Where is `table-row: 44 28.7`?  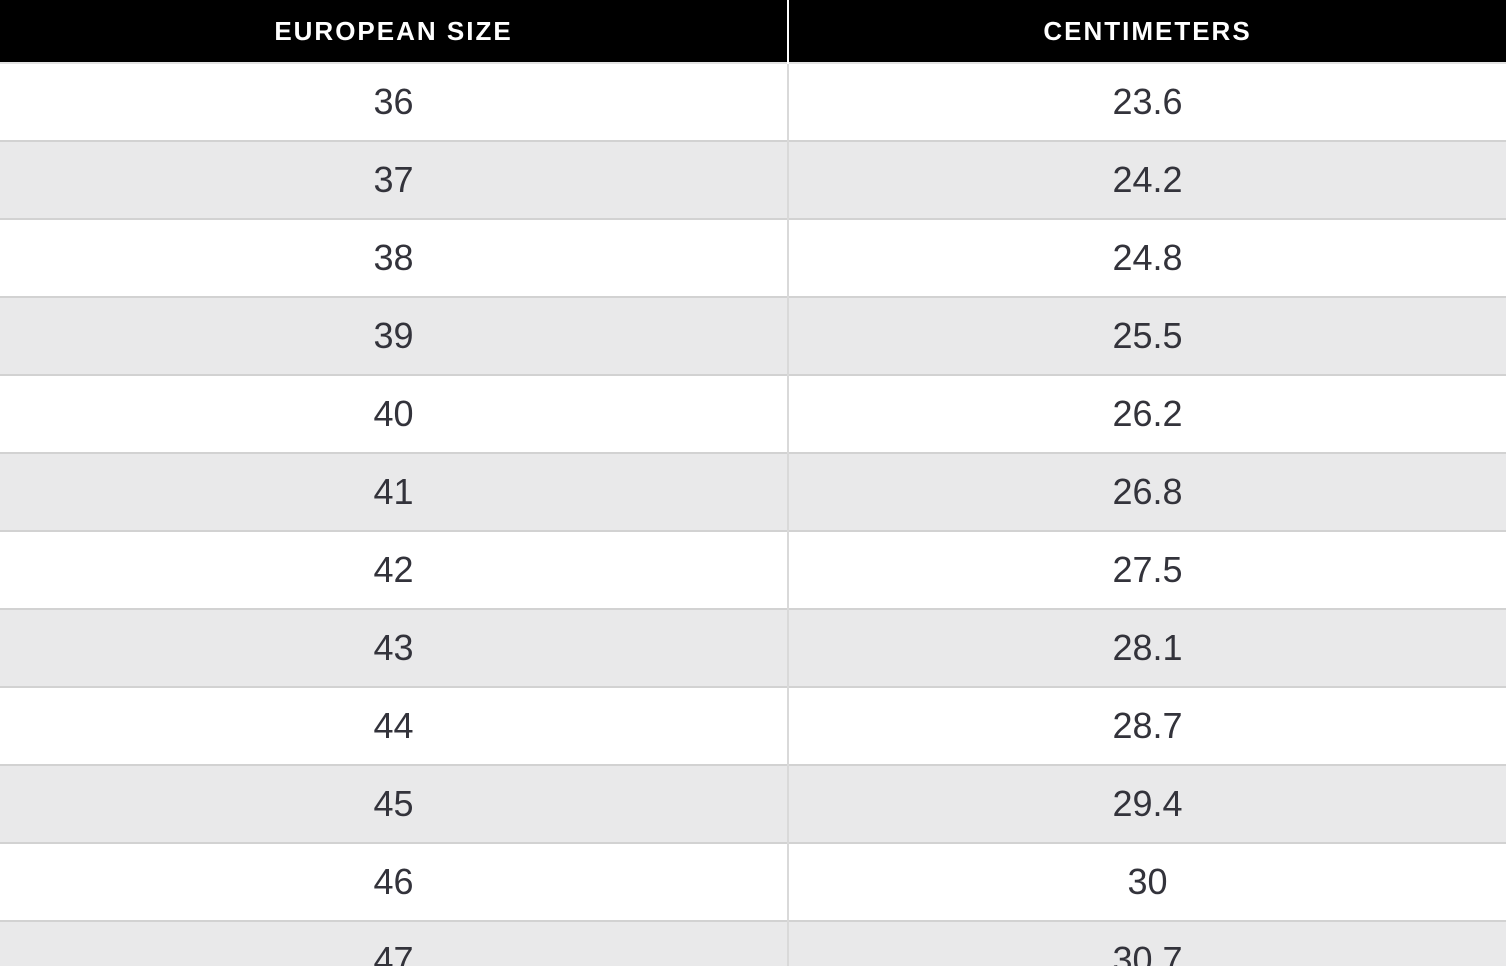 table-row: 44 28.7 is located at coordinates (753, 726).